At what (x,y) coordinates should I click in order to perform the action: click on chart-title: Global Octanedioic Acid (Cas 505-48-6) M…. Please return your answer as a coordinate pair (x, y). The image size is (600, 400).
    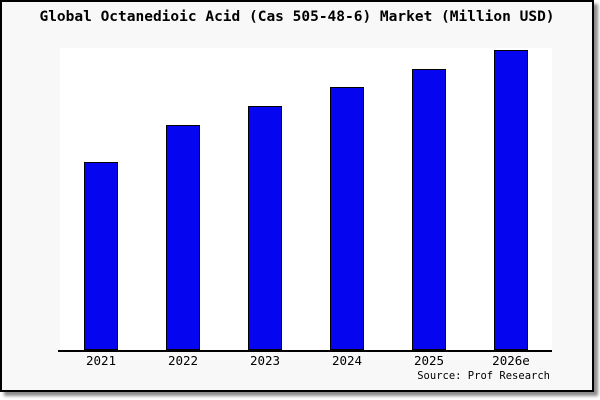
    Looking at the image, I should click on (297, 17).